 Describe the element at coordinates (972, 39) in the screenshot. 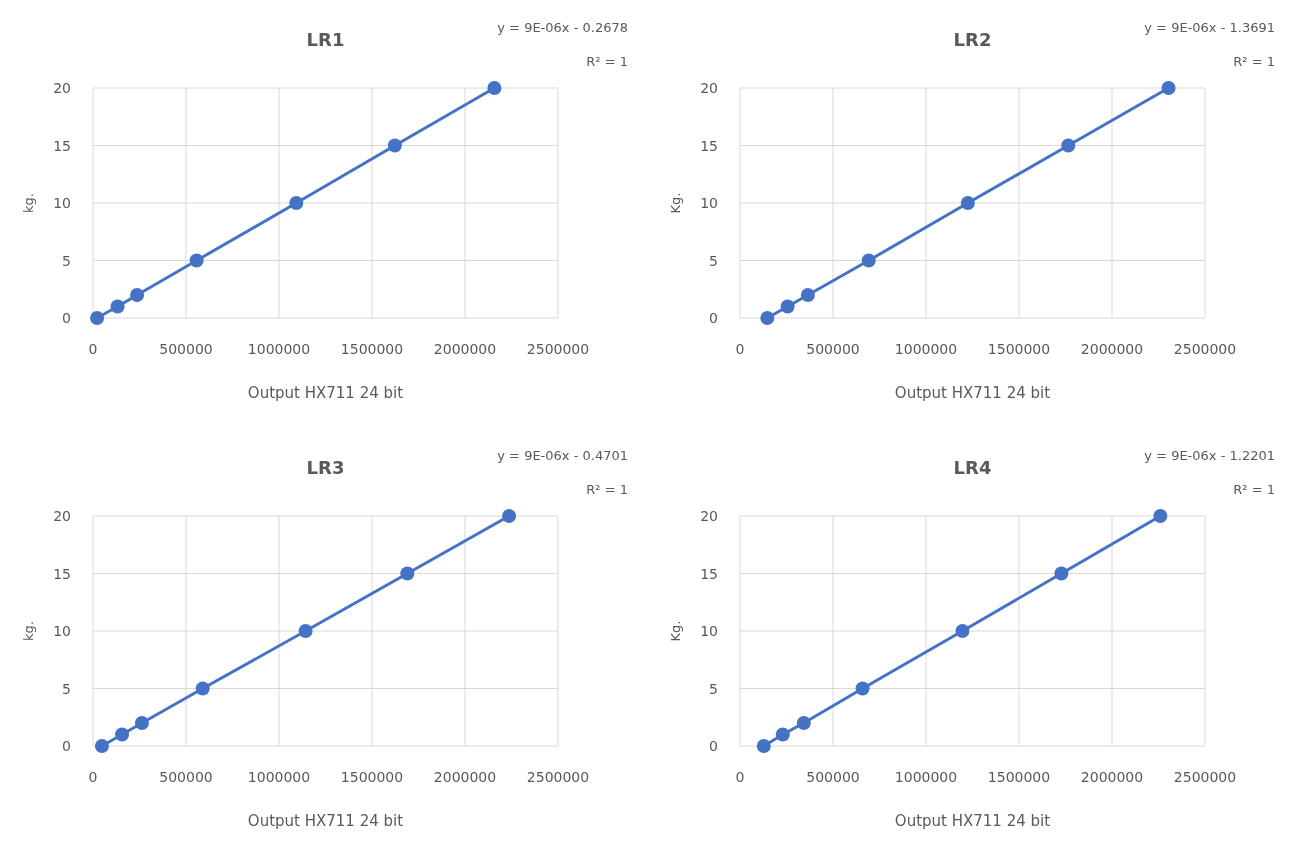

I see `chart-title: LR2` at that location.